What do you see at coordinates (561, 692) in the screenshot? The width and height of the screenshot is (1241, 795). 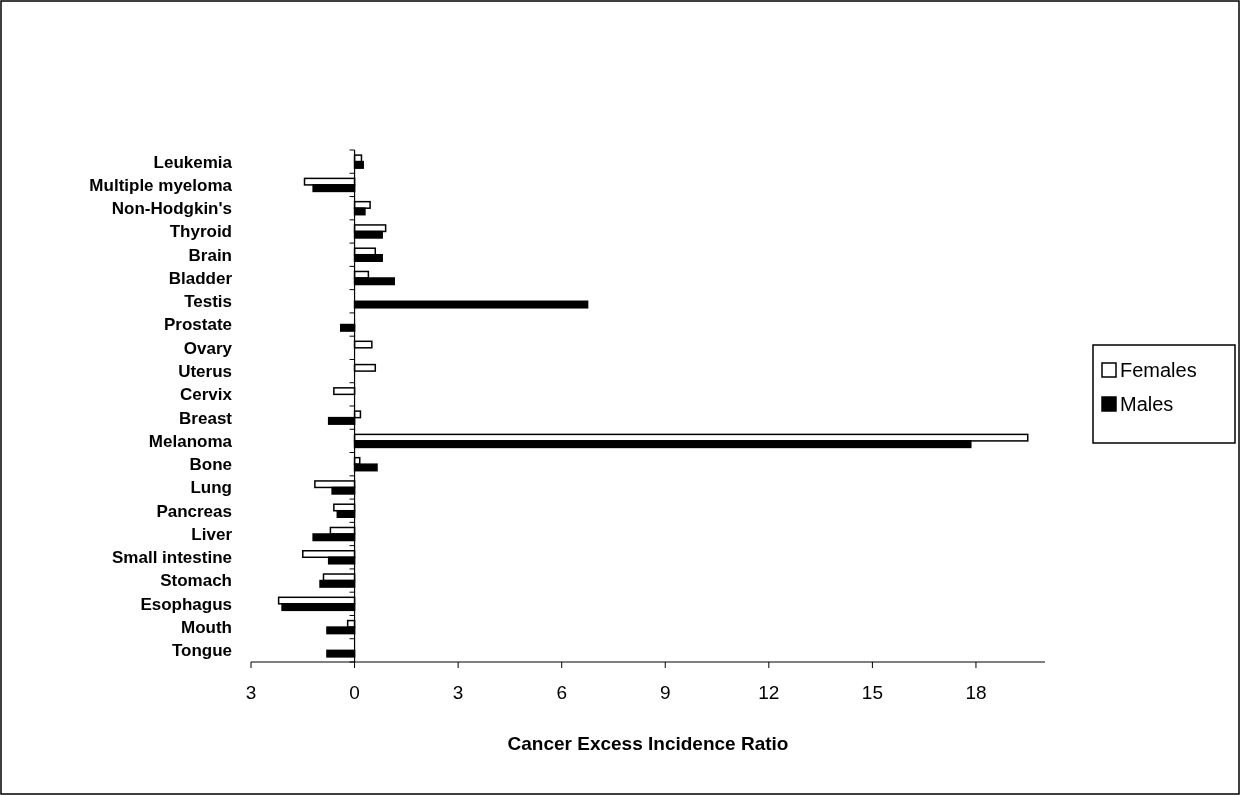 I see `x-tick-label: 6` at bounding box center [561, 692].